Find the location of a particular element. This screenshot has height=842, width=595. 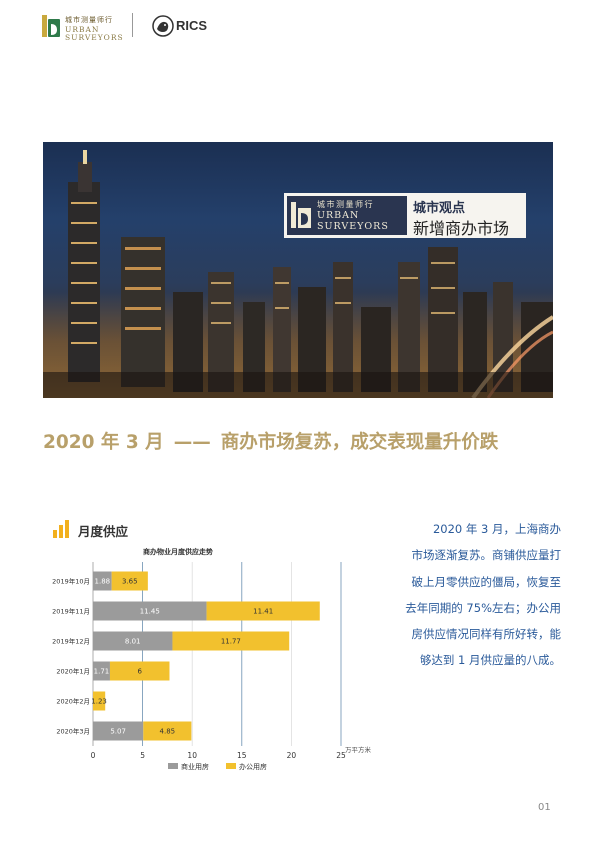

data-label: 4.85 is located at coordinates (168, 732).